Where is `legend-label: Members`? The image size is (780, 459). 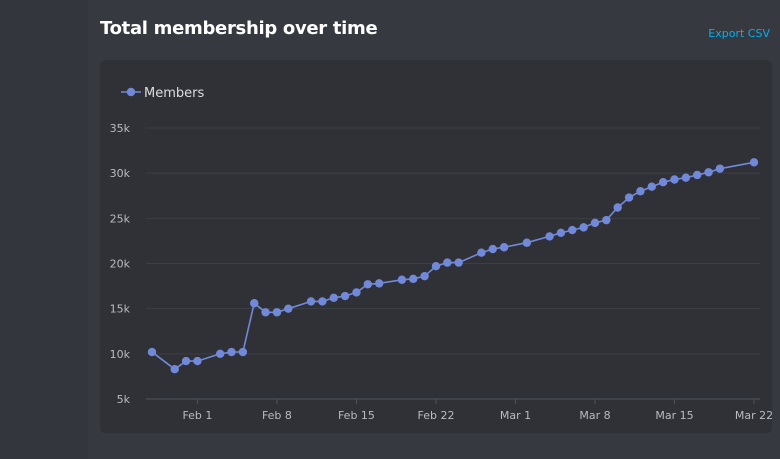 legend-label: Members is located at coordinates (174, 93).